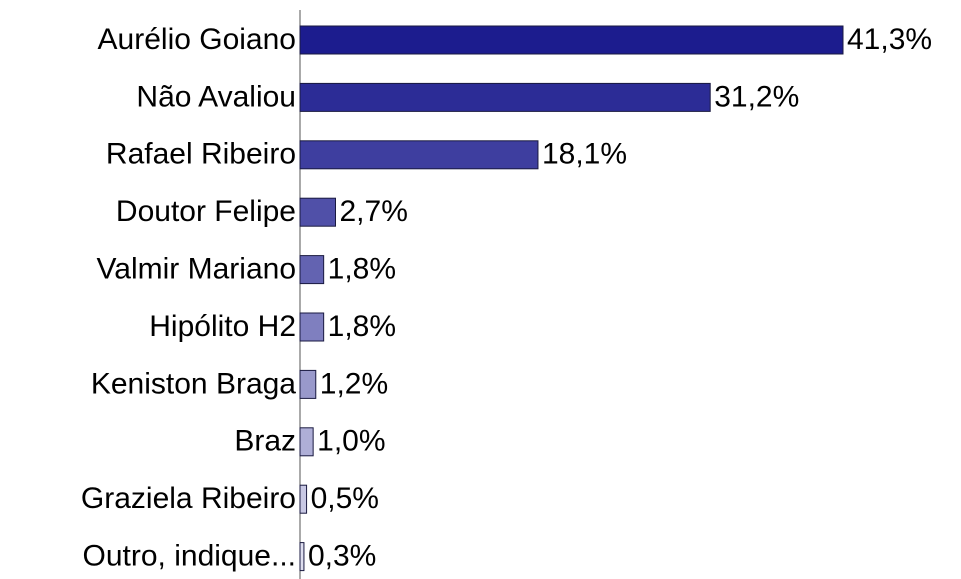 Image resolution: width=961 pixels, height=579 pixels. What do you see at coordinates (345, 498) in the screenshot?
I see `value-label: 0,5%` at bounding box center [345, 498].